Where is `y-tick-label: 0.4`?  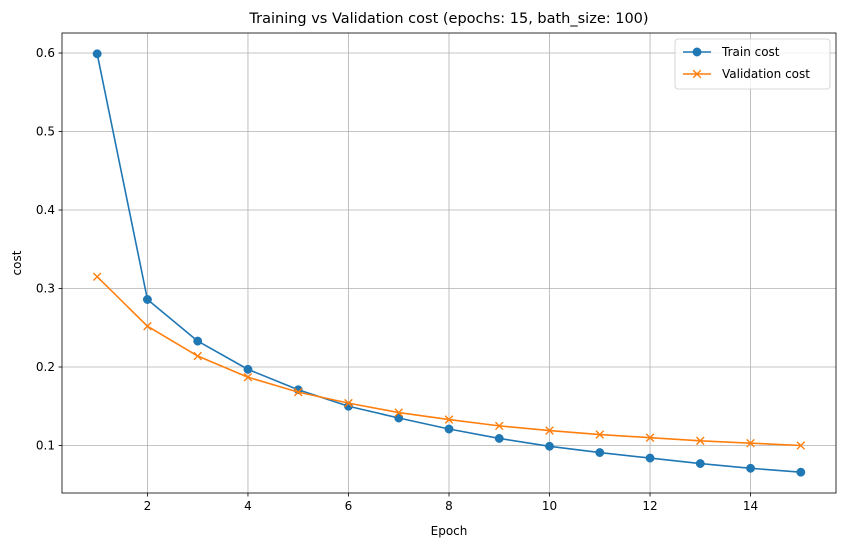
y-tick-label: 0.4 is located at coordinates (45, 210).